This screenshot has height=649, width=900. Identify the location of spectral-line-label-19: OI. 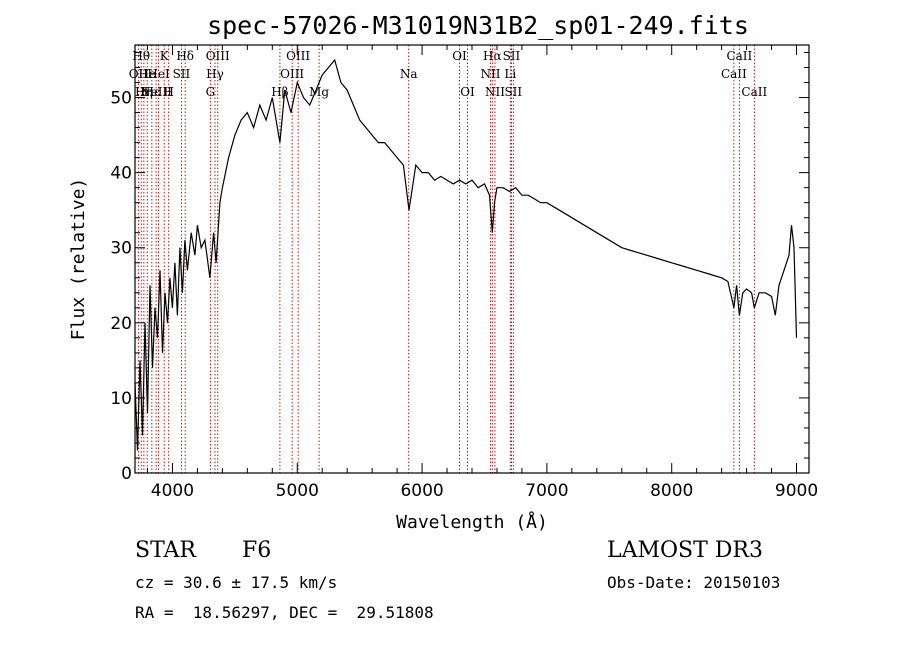
(459, 56).